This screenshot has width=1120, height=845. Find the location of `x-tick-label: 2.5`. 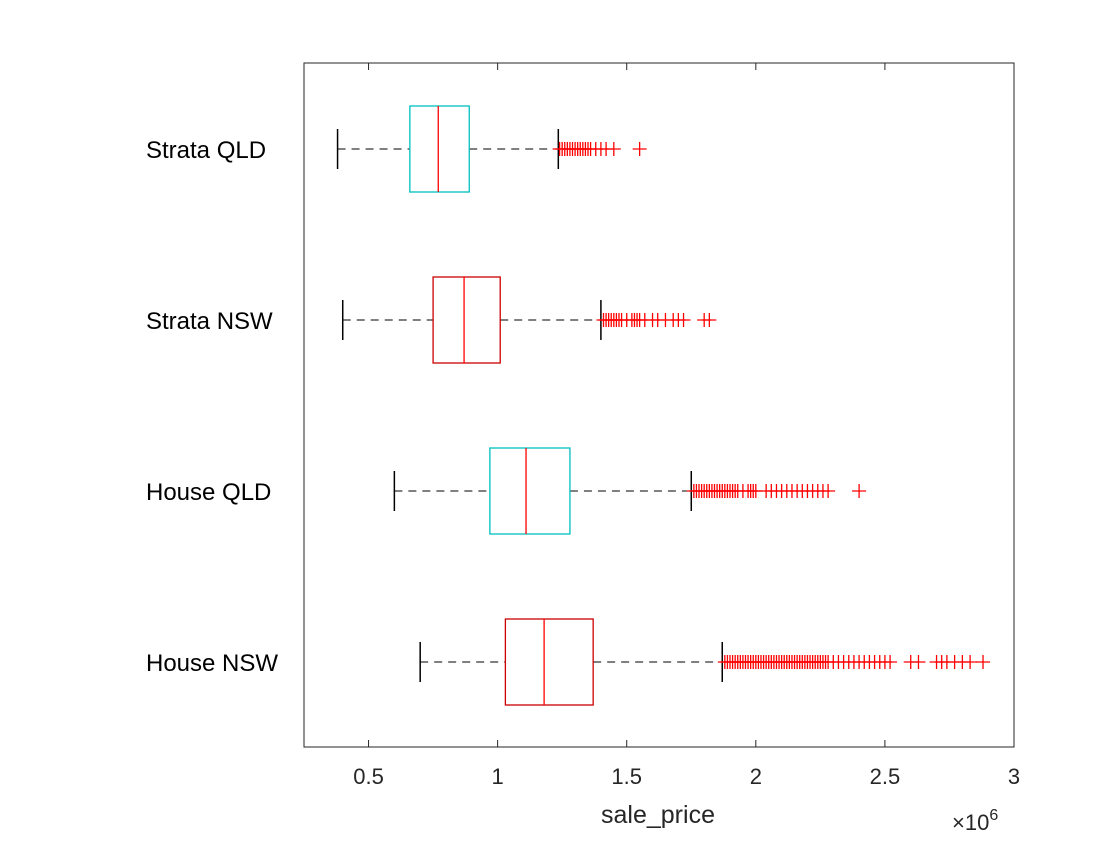

x-tick-label: 2.5 is located at coordinates (885, 776).